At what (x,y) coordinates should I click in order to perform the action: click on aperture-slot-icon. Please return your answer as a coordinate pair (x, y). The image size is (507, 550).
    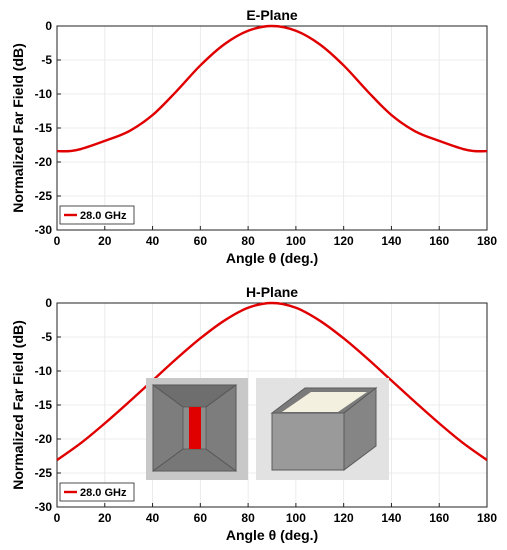
    Looking at the image, I should click on (195, 428).